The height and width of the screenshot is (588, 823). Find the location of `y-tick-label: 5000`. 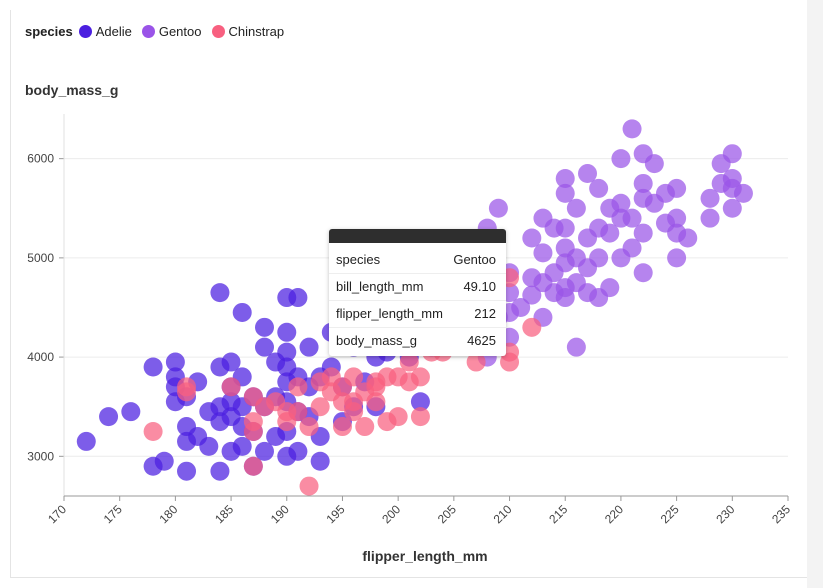

y-tick-label: 5000 is located at coordinates (40, 258).